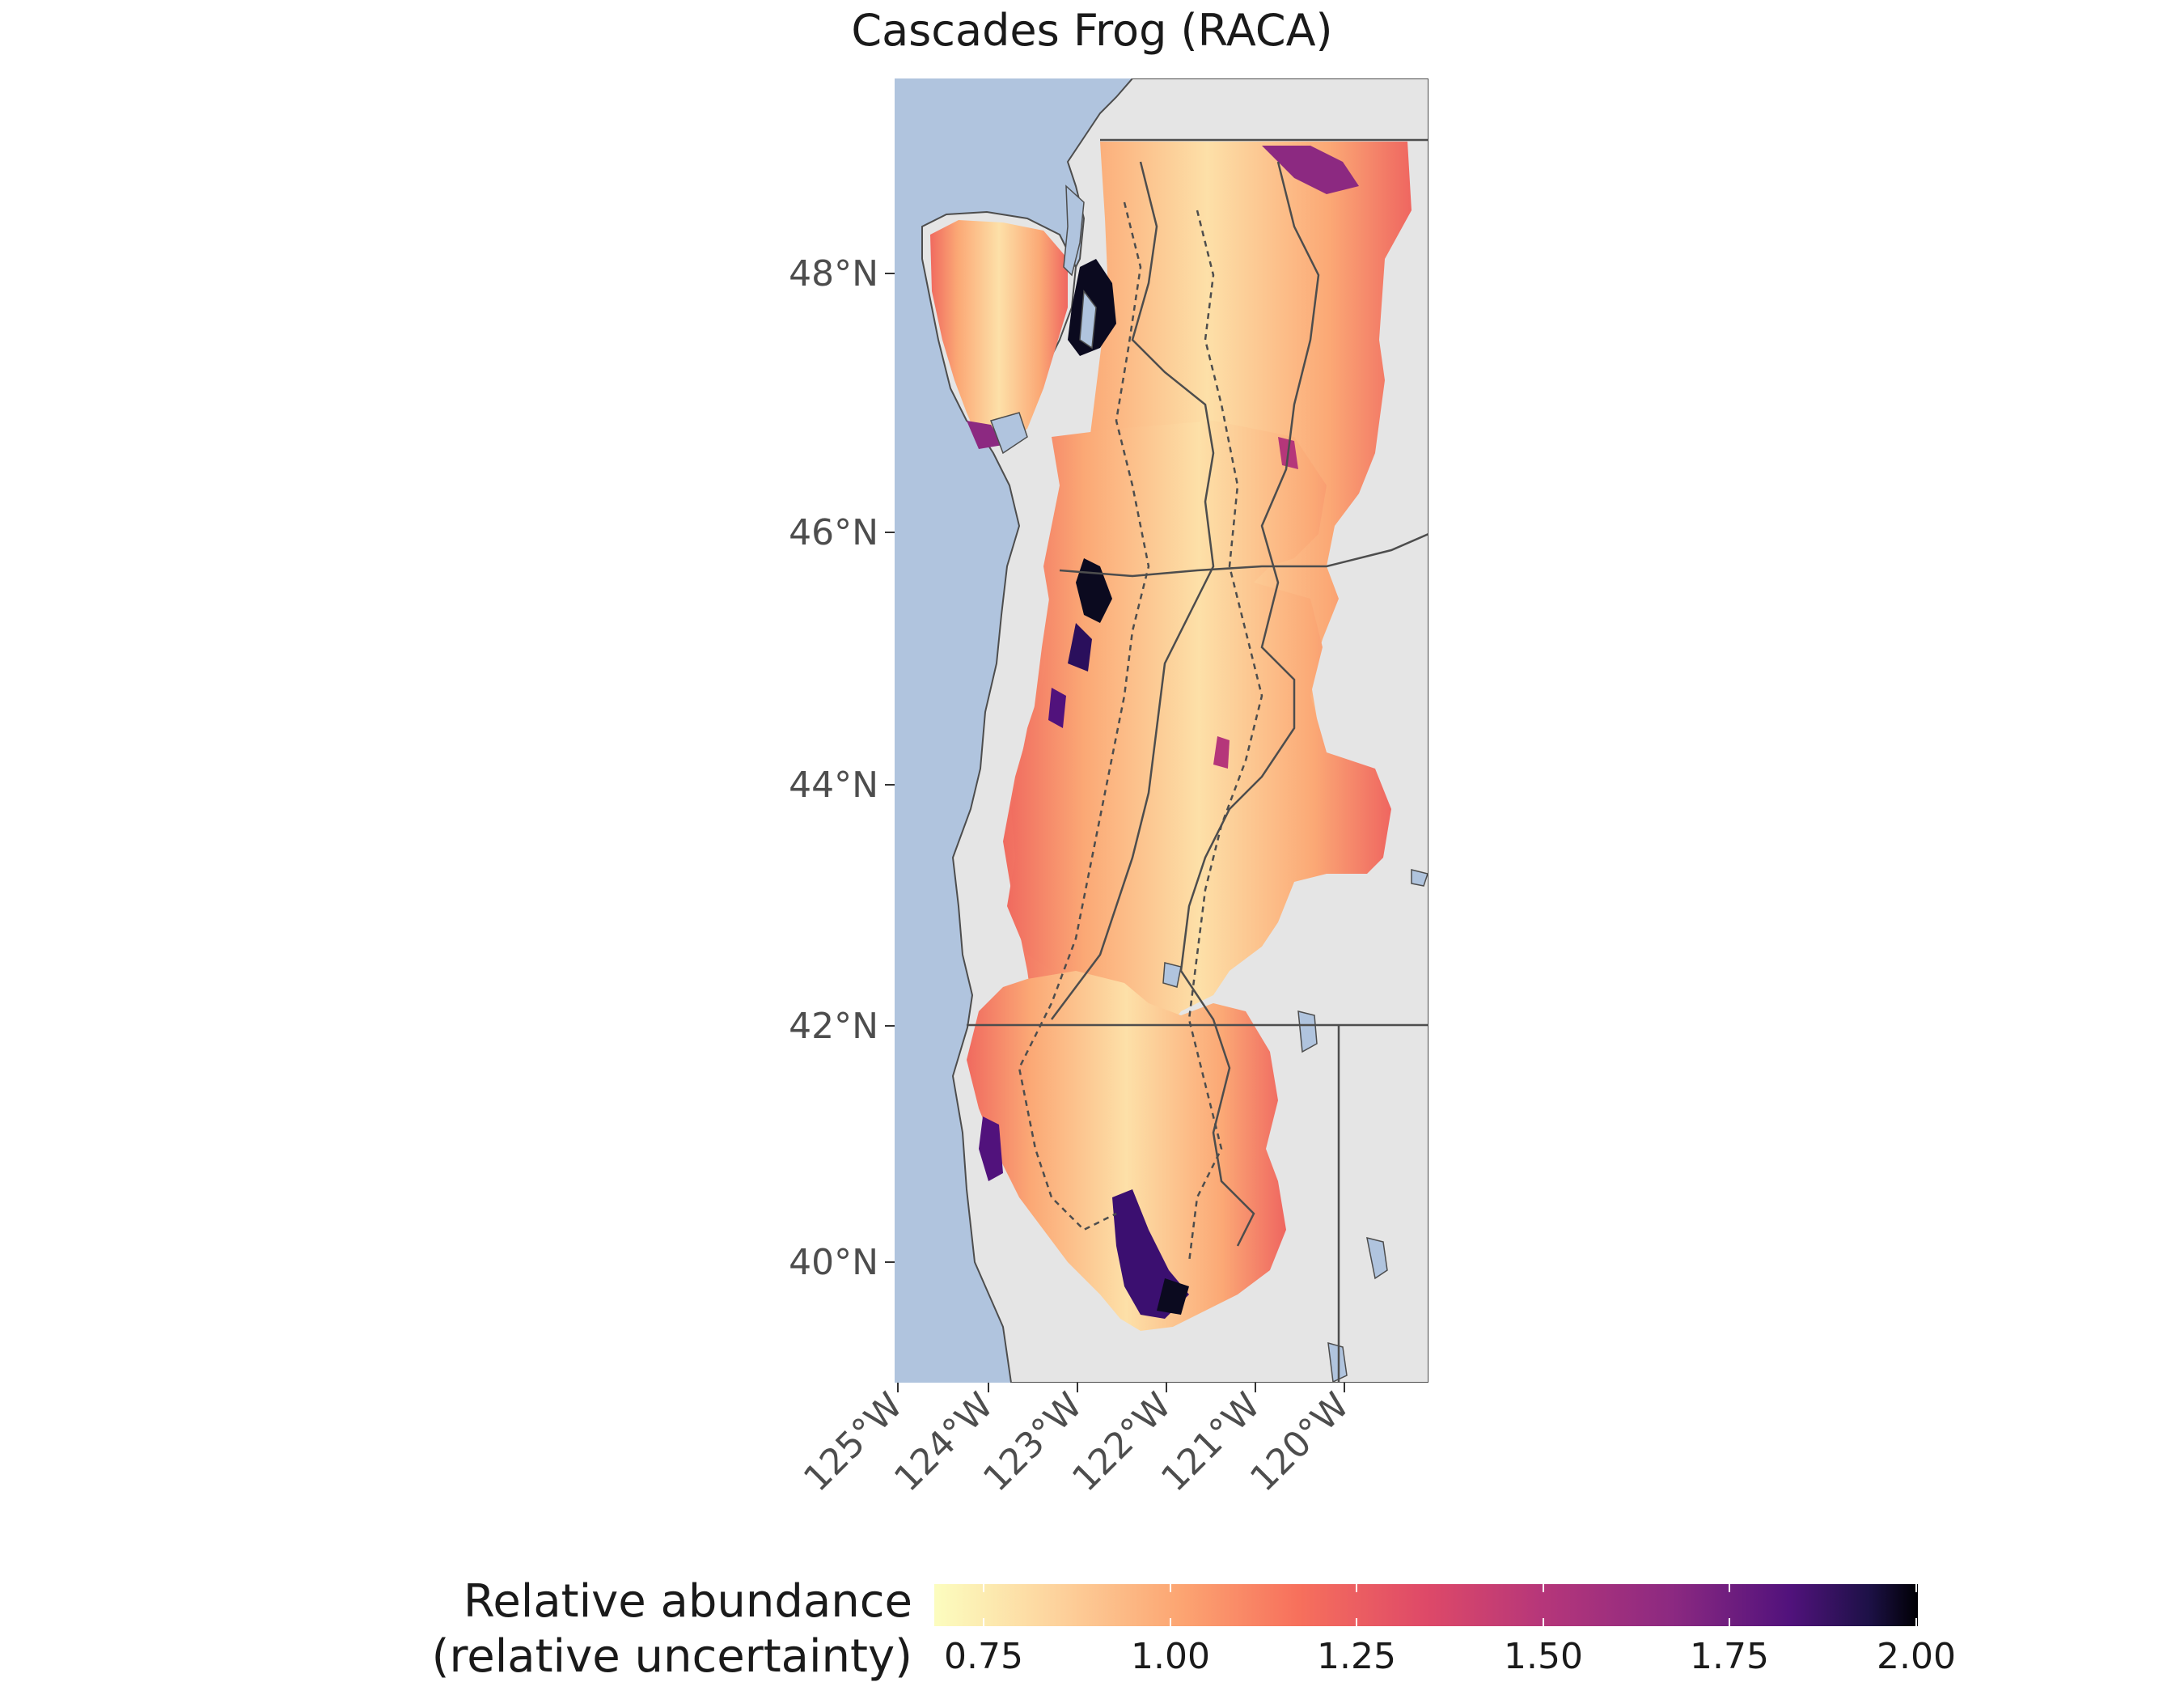  I want to click on lon-tick-label: 122°W, so click(1121, 1442).